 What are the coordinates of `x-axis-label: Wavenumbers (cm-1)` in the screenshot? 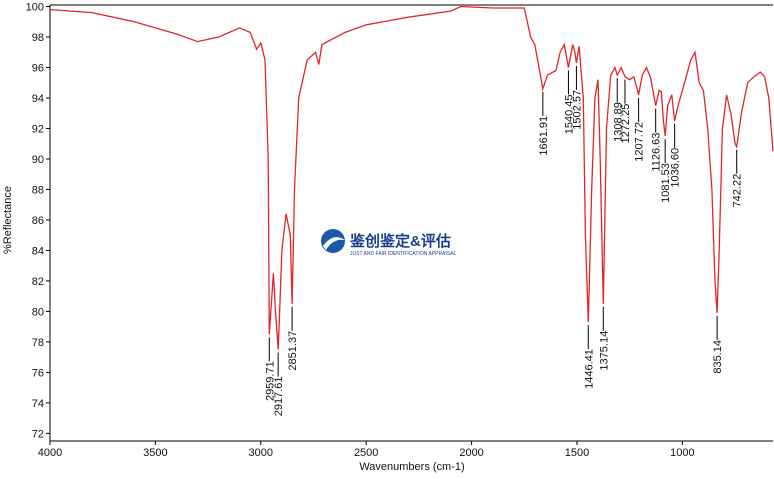 It's located at (411, 467).